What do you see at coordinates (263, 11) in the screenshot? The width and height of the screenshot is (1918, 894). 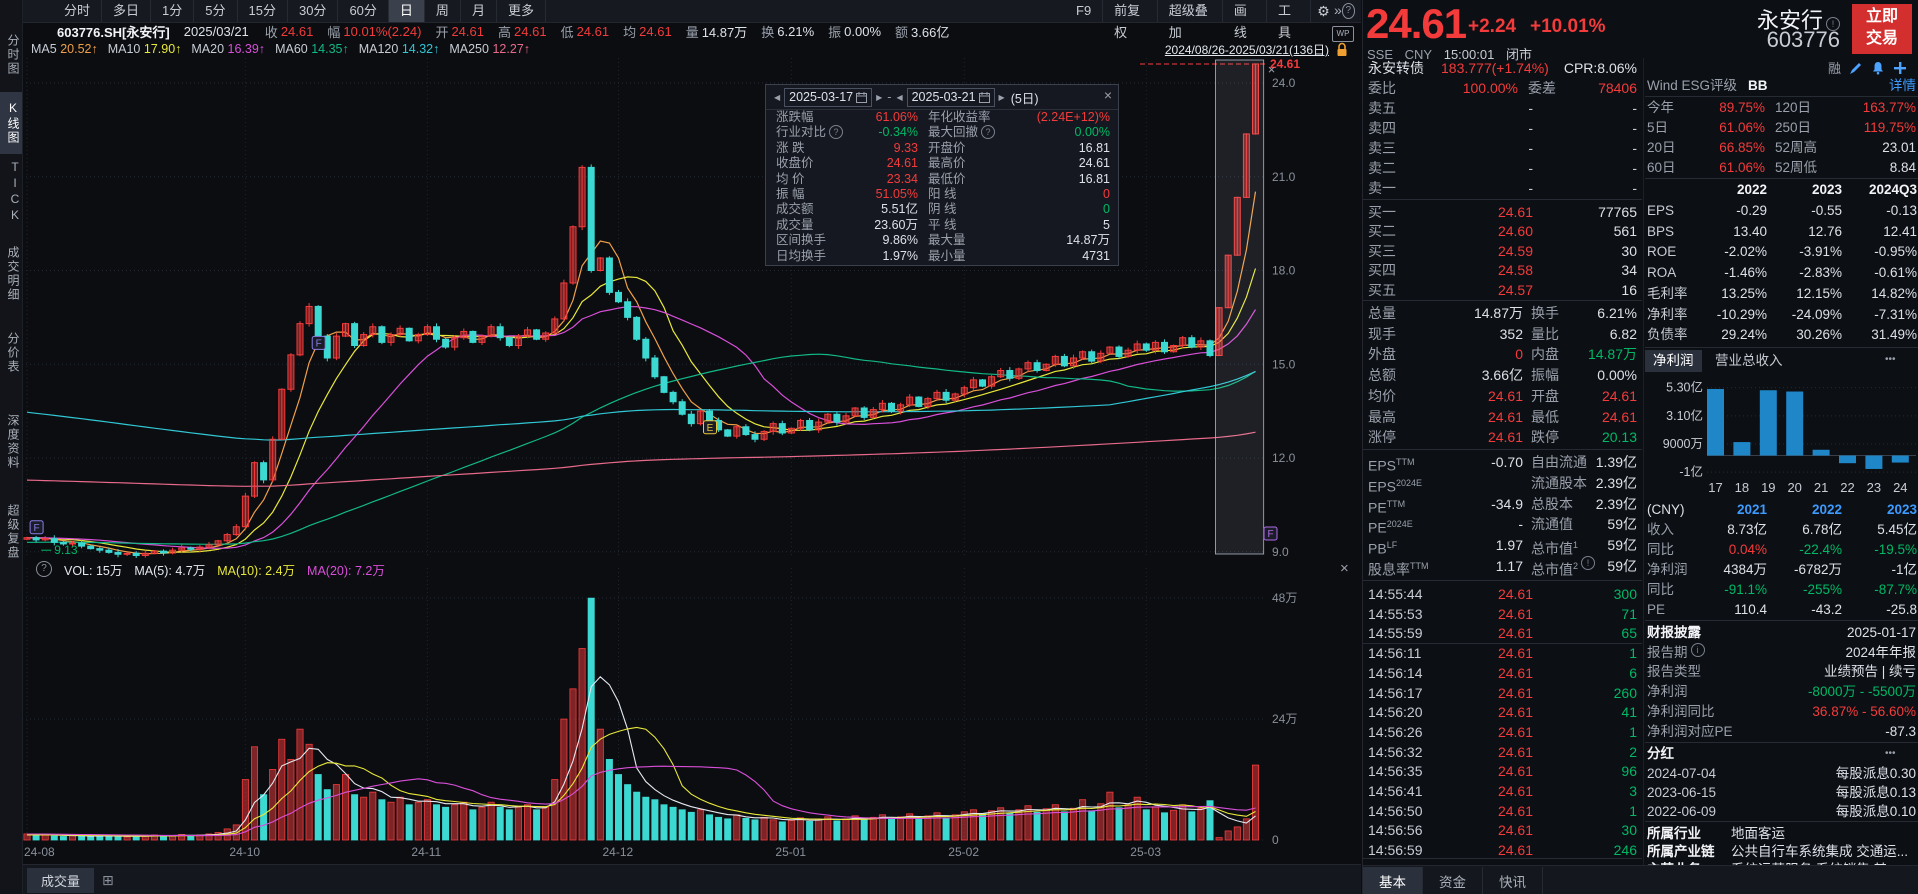 I see `period-tab-15分: 15分` at bounding box center [263, 11].